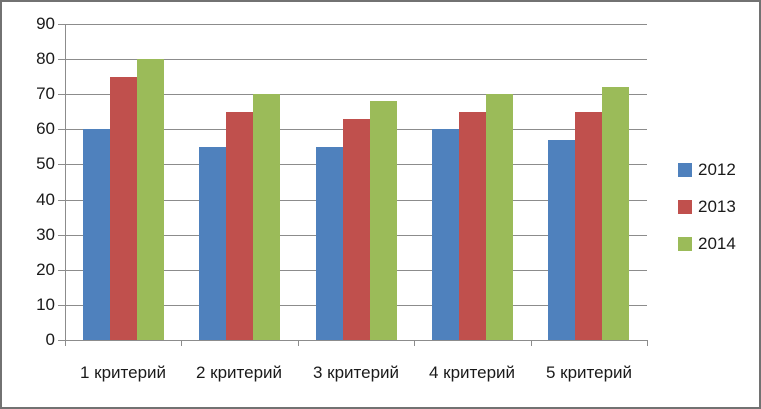 The image size is (761, 409). What do you see at coordinates (123, 372) in the screenshot?
I see `x-axis-category-label: 1 критерий` at bounding box center [123, 372].